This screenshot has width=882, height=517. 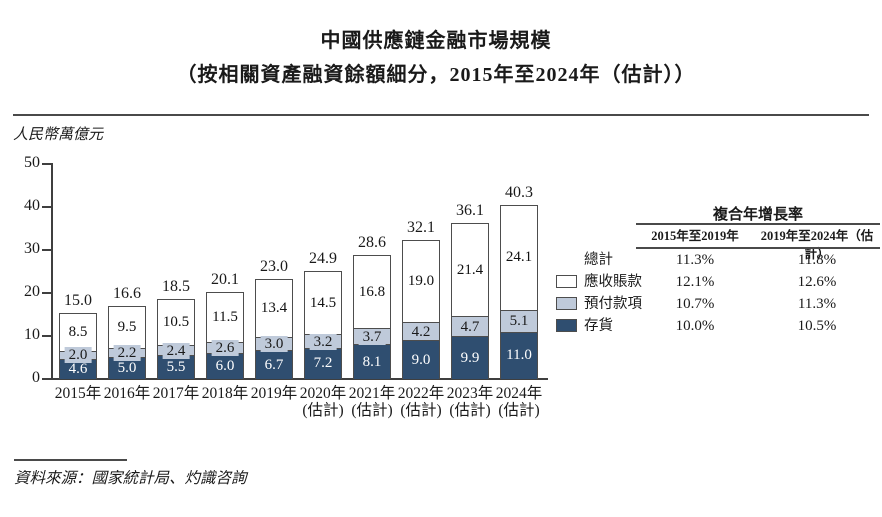 What do you see at coordinates (36, 377) in the screenshot?
I see `y-axis-tick-label: 0` at bounding box center [36, 377].